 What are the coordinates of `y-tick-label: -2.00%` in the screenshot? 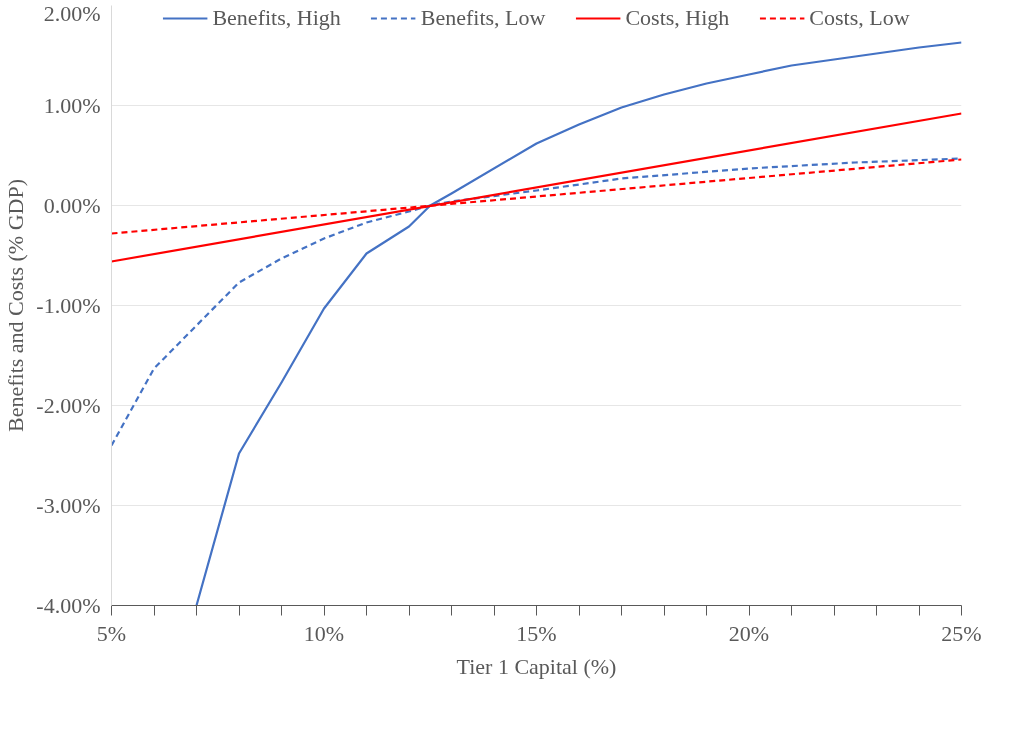 It's located at (68, 405).